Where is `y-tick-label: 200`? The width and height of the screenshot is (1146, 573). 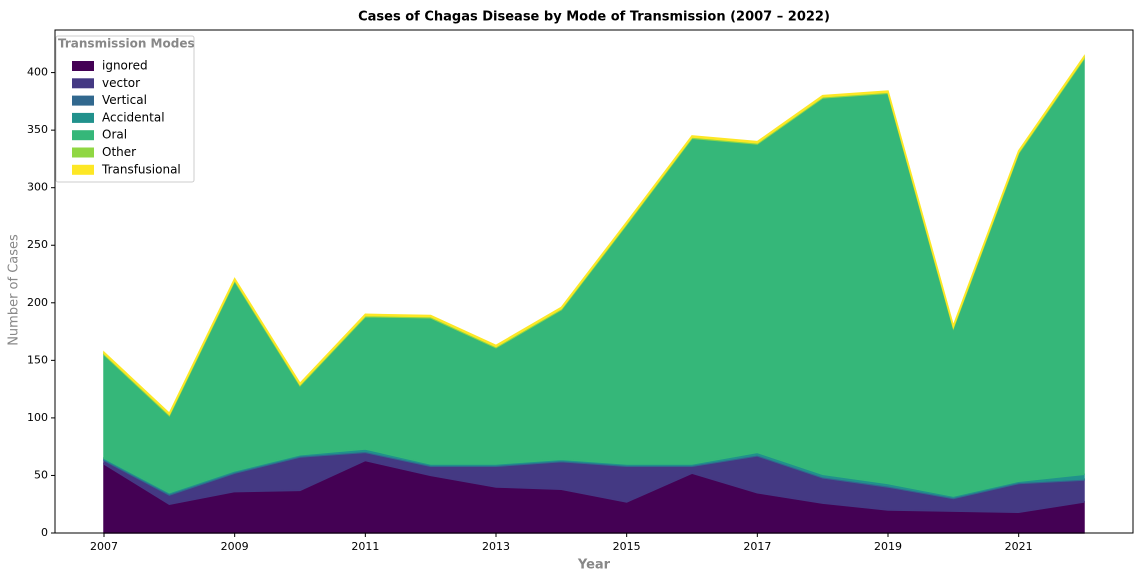
y-tick-label: 200 is located at coordinates (37, 302).